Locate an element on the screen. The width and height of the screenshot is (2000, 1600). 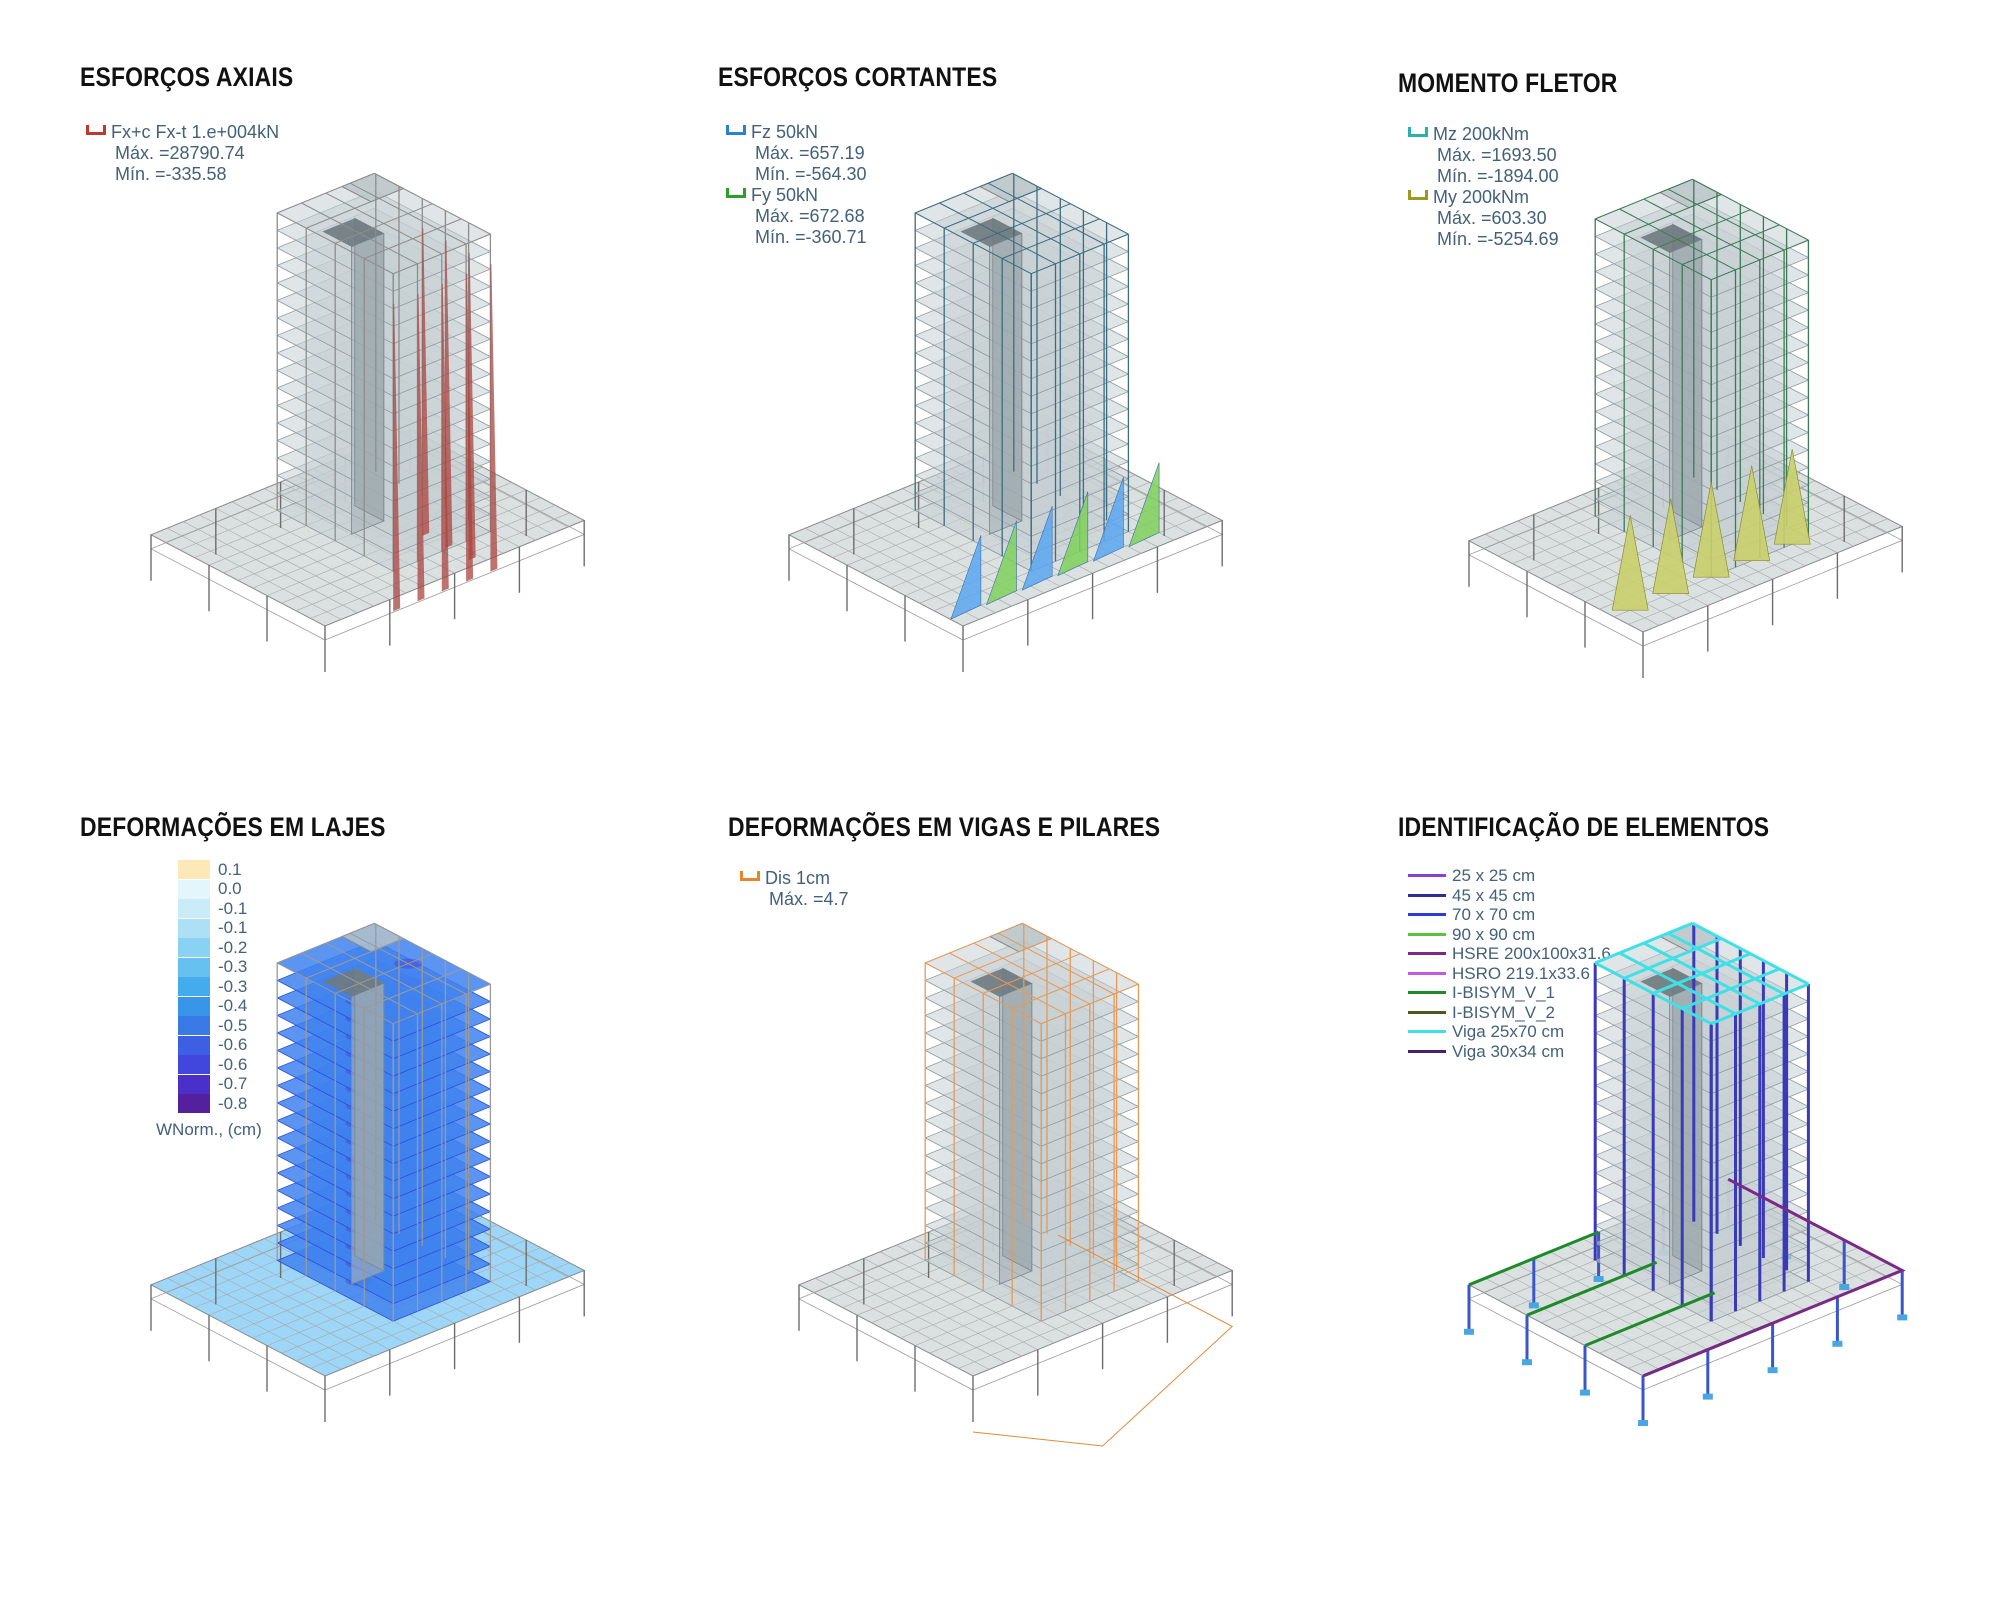
element-legend-item: 25 x 25 cm is located at coordinates (1509, 876).